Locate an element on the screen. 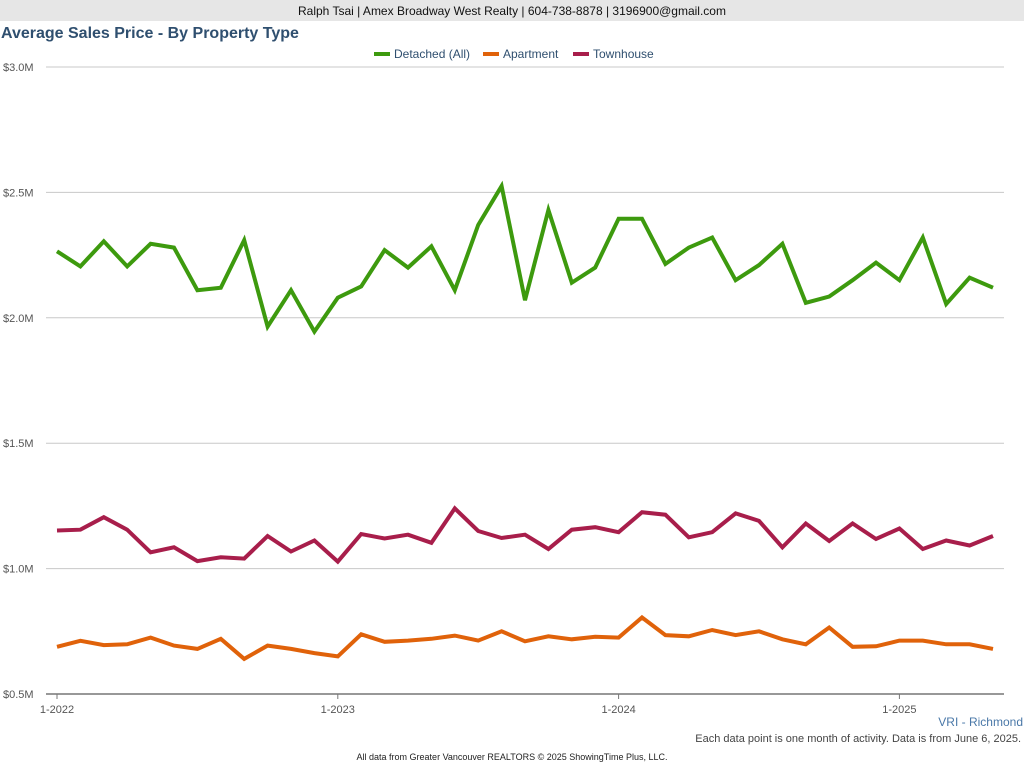 The width and height of the screenshot is (1024, 768). y-tick-label: $2.0M is located at coordinates (18, 319).